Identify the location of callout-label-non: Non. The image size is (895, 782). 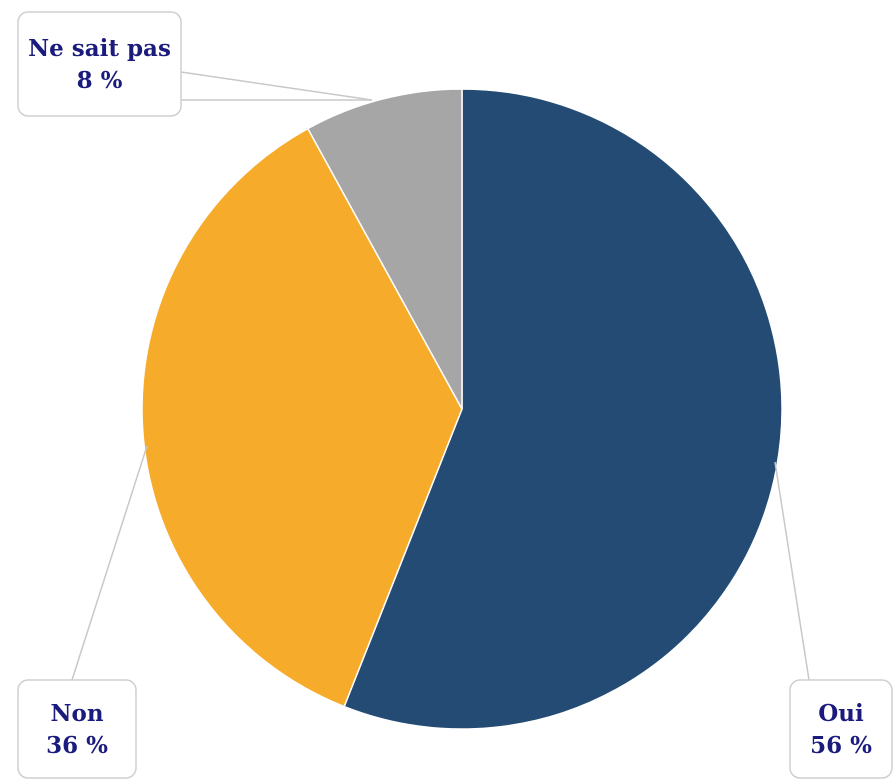
(76, 713).